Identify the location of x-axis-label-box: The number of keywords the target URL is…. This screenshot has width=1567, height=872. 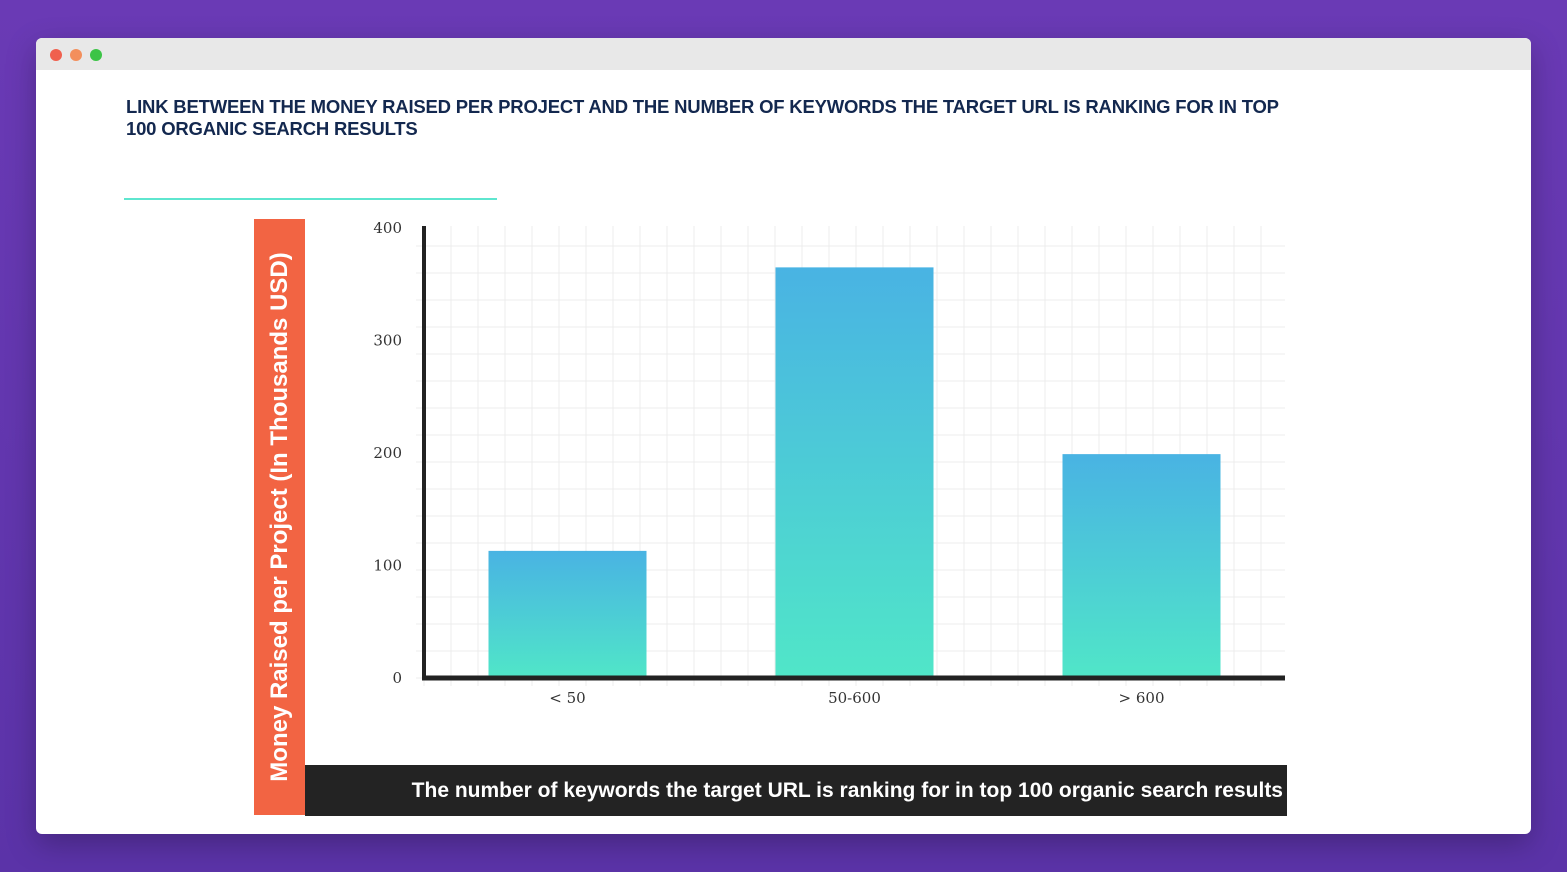
(796, 790).